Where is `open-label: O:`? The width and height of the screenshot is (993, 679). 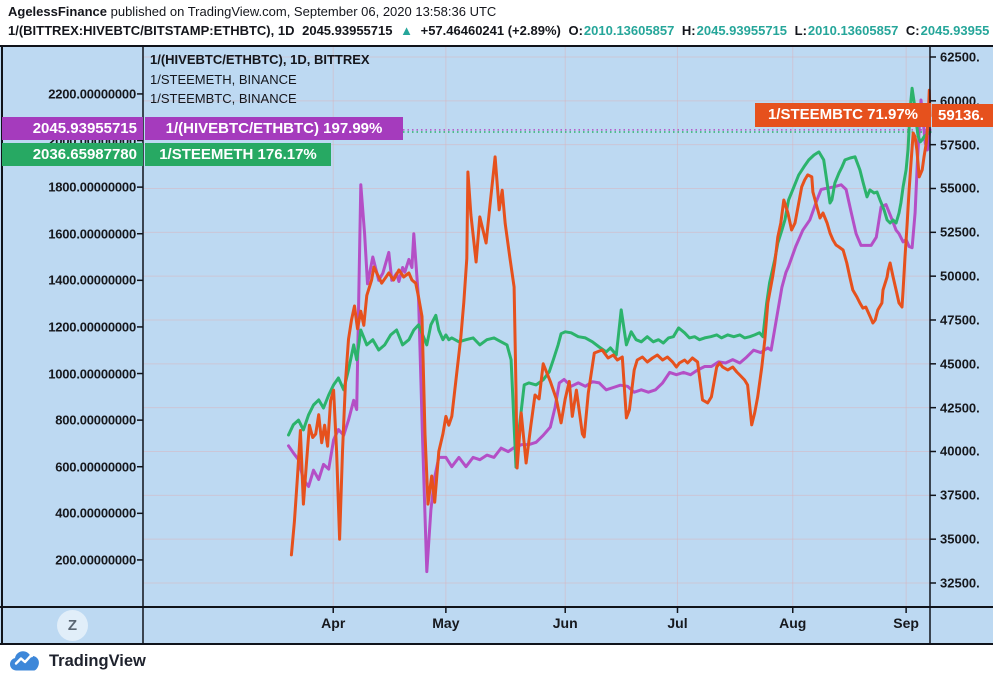 open-label: O: is located at coordinates (575, 30).